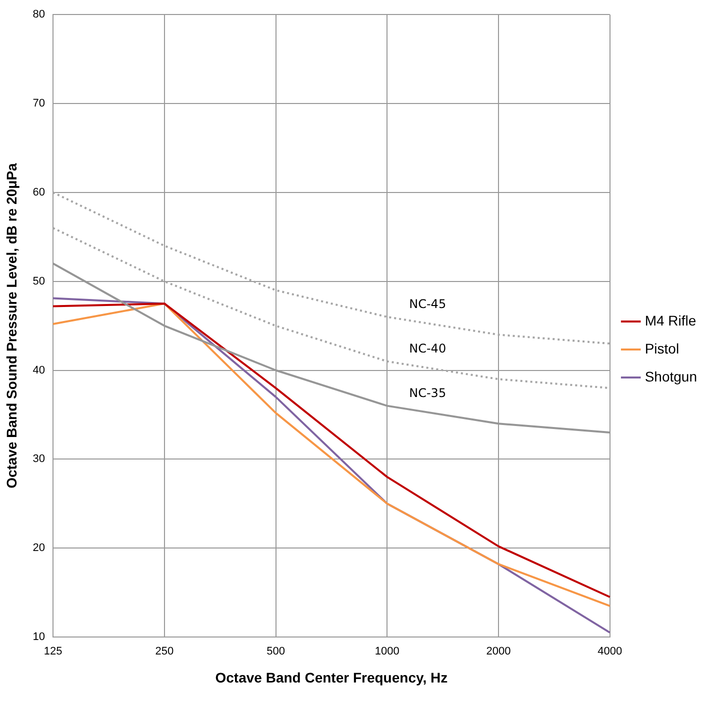  What do you see at coordinates (53, 652) in the screenshot?
I see `x-tick-label: 125` at bounding box center [53, 652].